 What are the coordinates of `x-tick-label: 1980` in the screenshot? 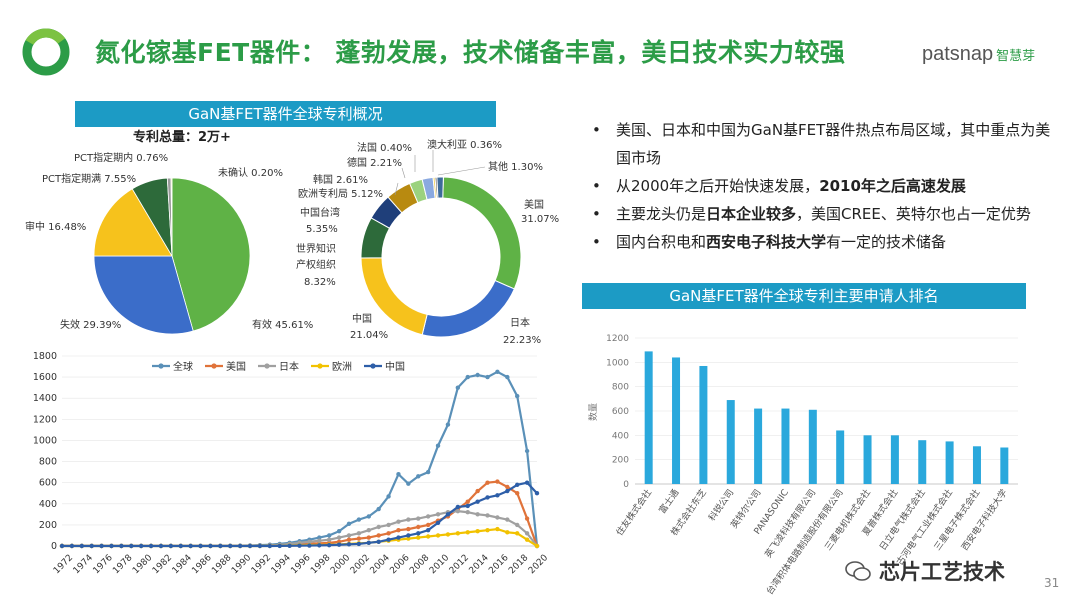 It's located at (142, 564).